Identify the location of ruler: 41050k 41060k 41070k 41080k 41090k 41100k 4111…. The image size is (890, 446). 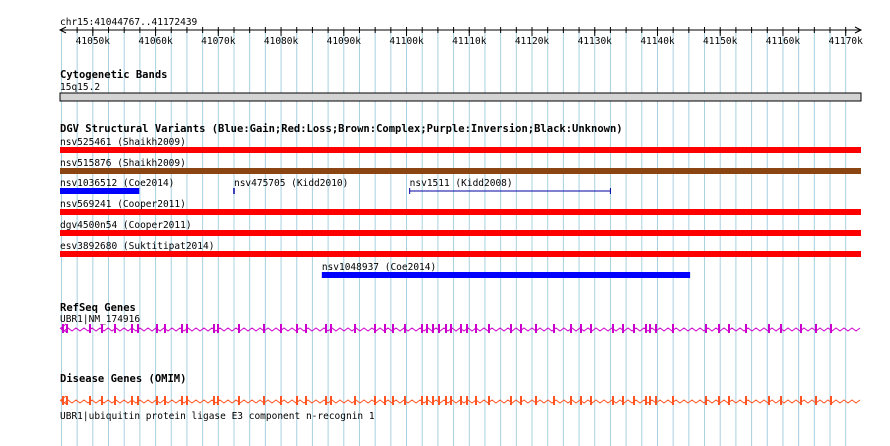
(461, 36).